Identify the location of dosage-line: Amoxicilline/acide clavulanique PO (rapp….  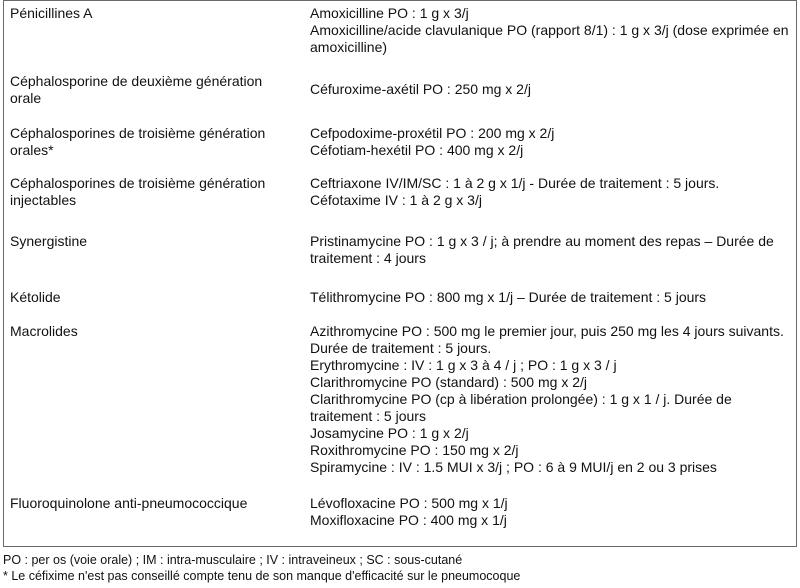
(549, 38).